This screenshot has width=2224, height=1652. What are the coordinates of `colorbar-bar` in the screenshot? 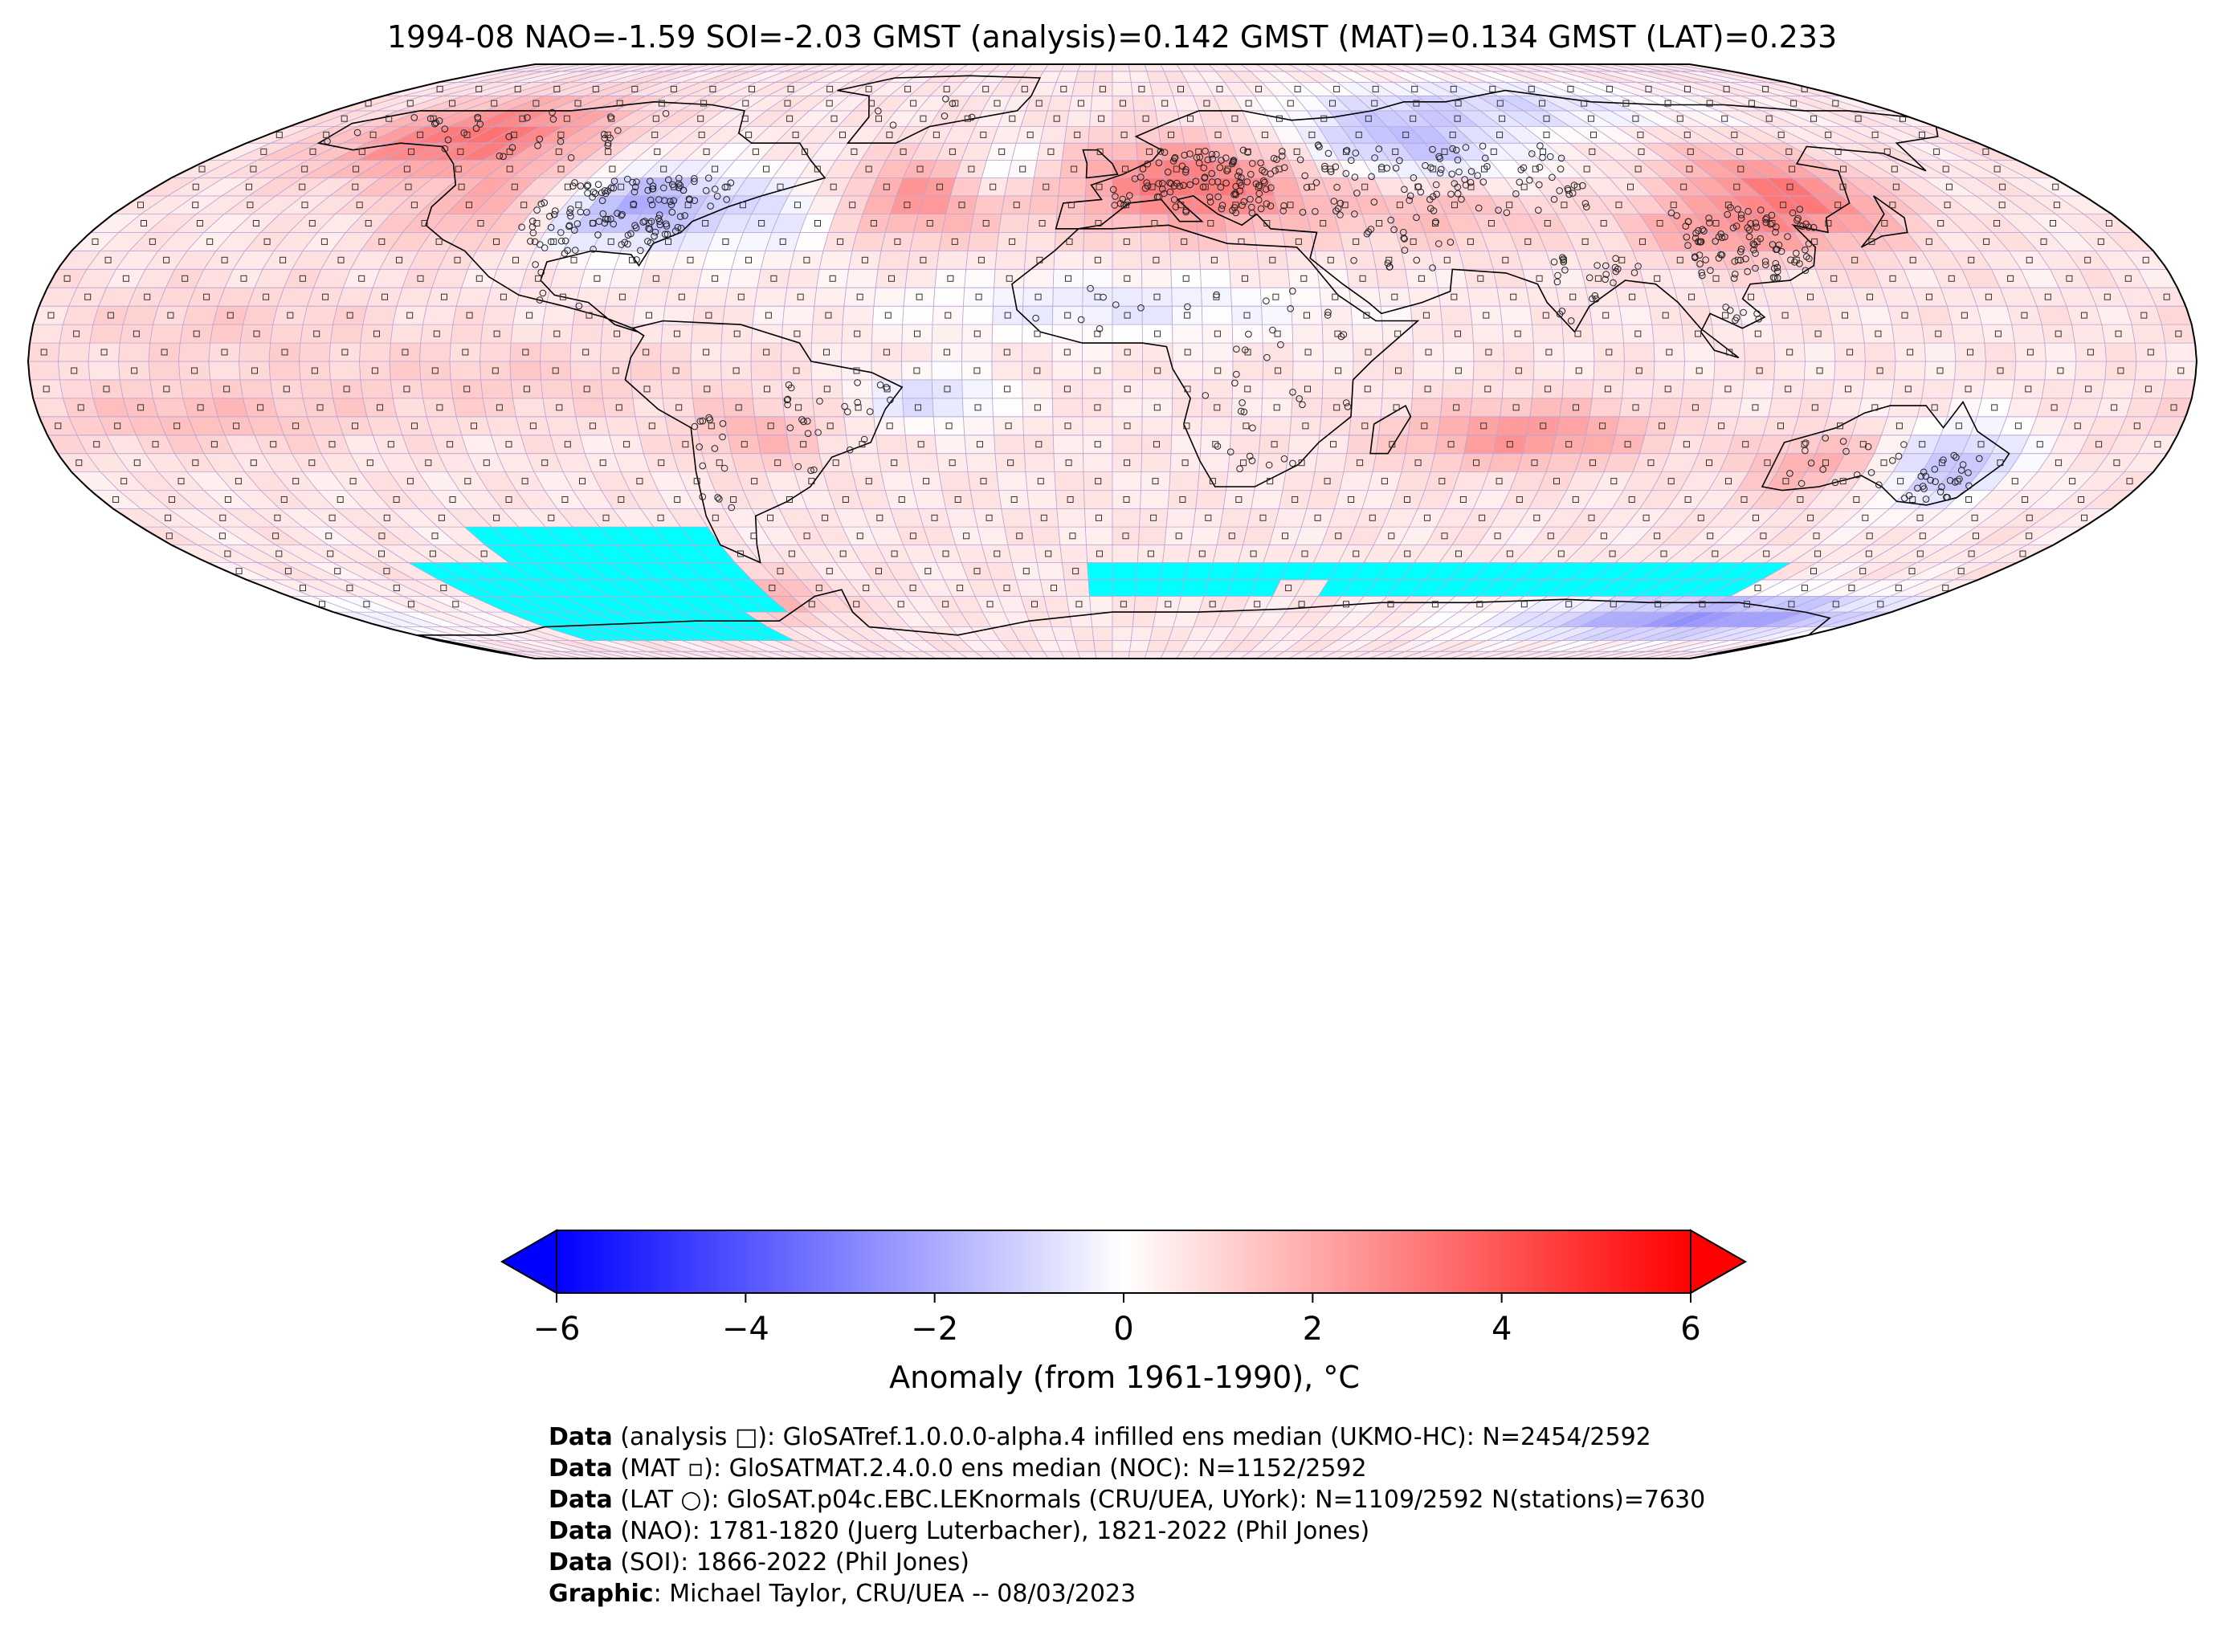 It's located at (1123, 1262).